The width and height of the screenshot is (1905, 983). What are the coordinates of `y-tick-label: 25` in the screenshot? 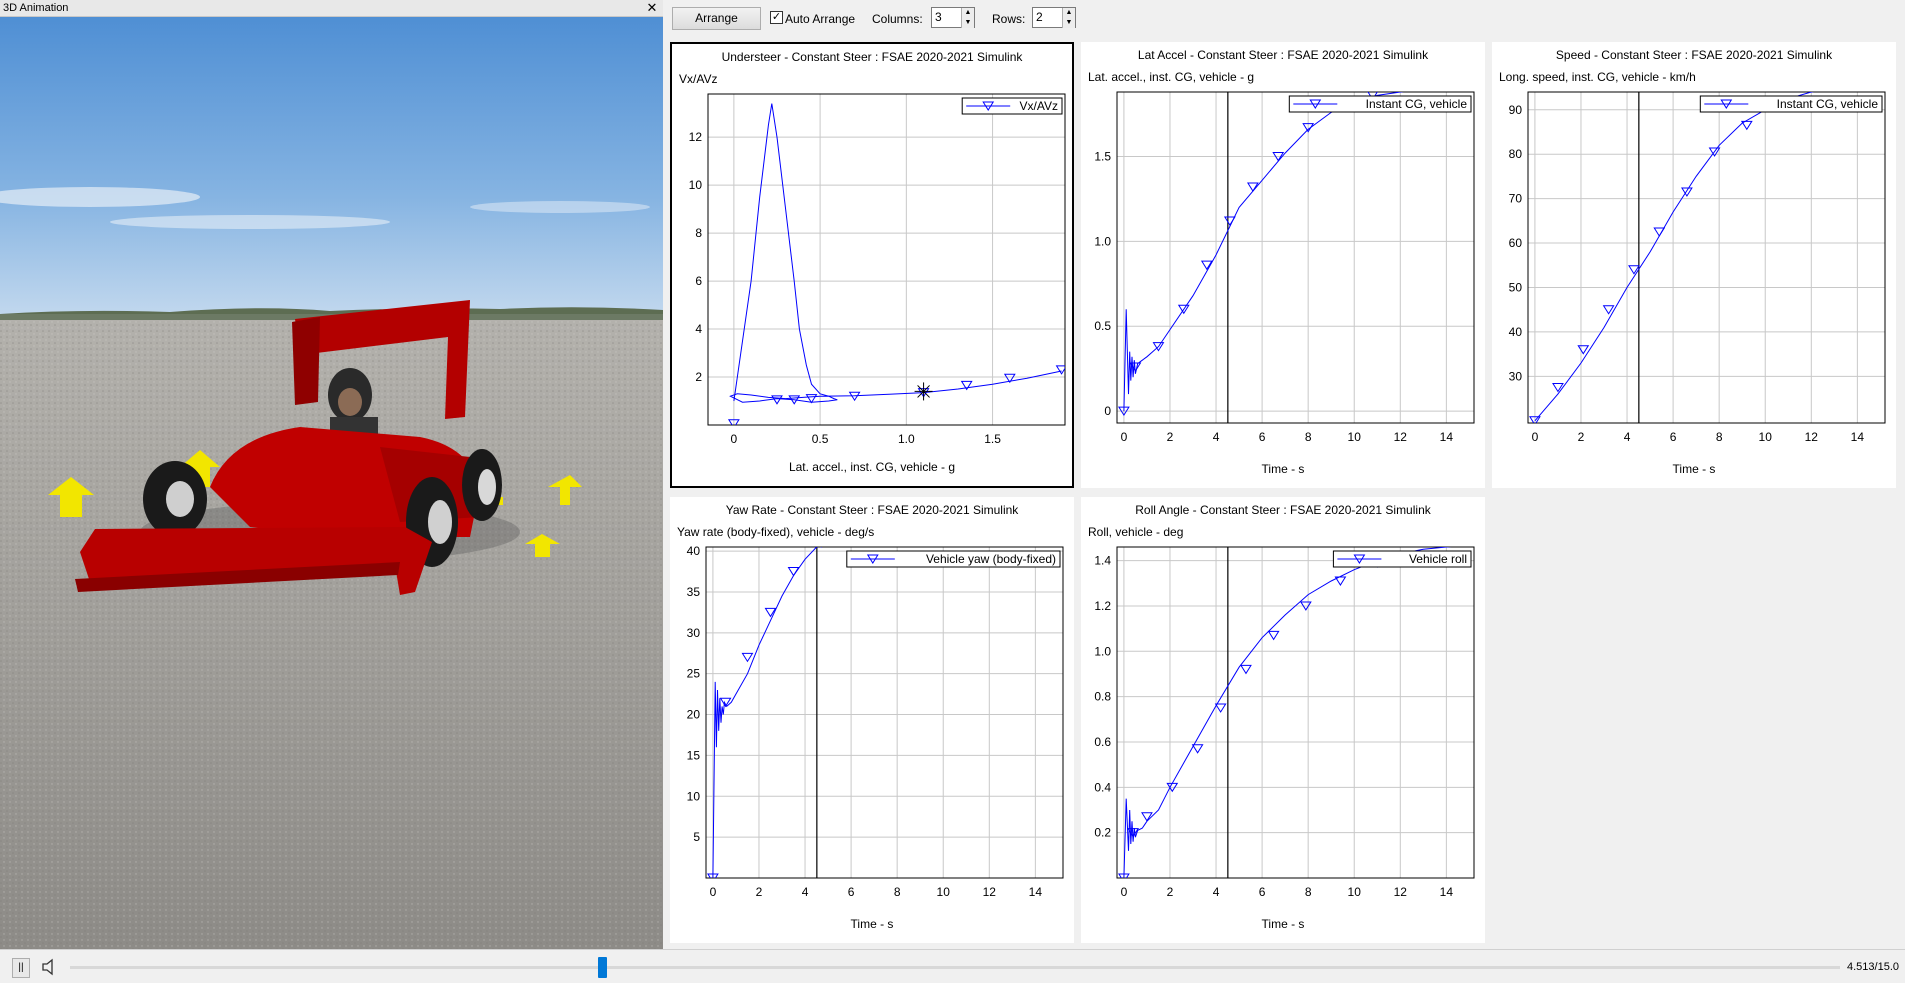 It's located at (694, 674).